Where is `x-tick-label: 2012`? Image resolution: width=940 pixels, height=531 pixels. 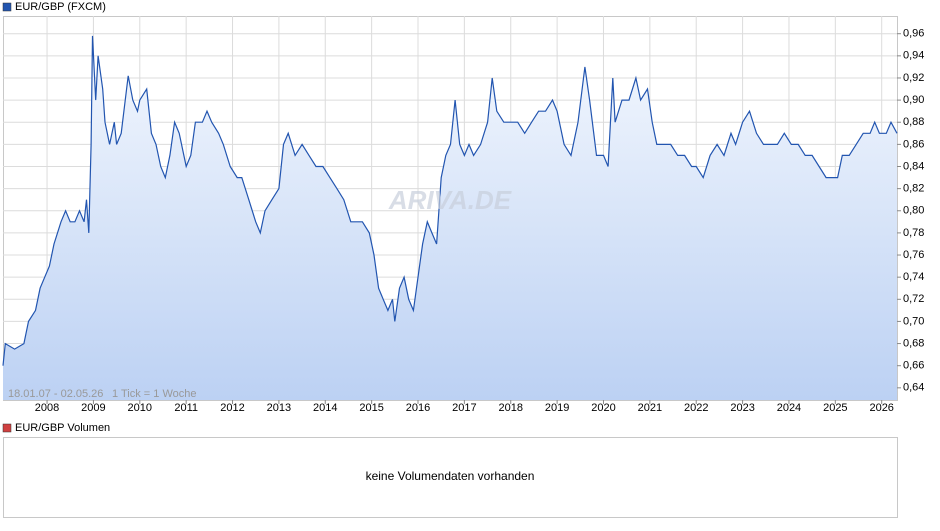 x-tick-label: 2012 is located at coordinates (232, 408).